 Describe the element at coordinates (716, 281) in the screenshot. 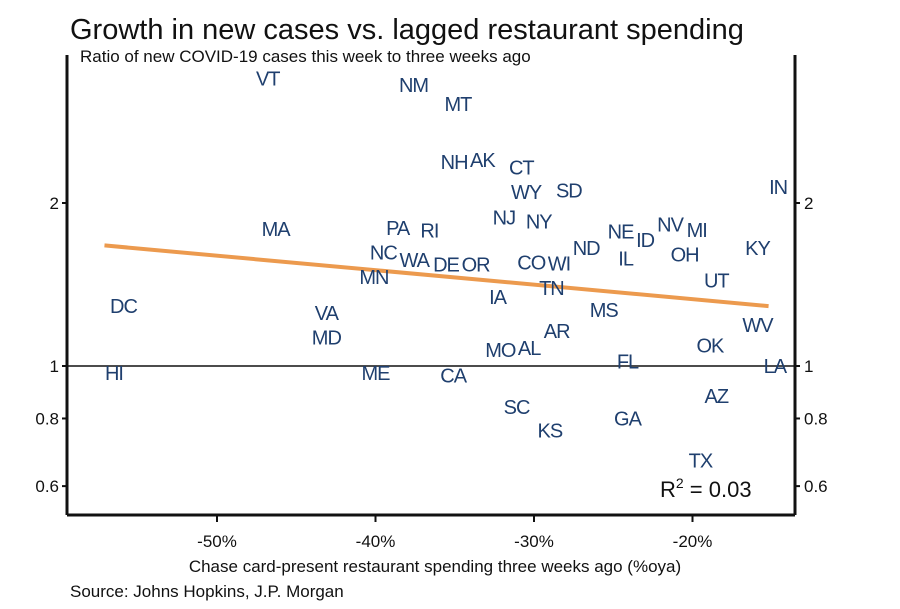

I see `point-label-ut: UT` at that location.